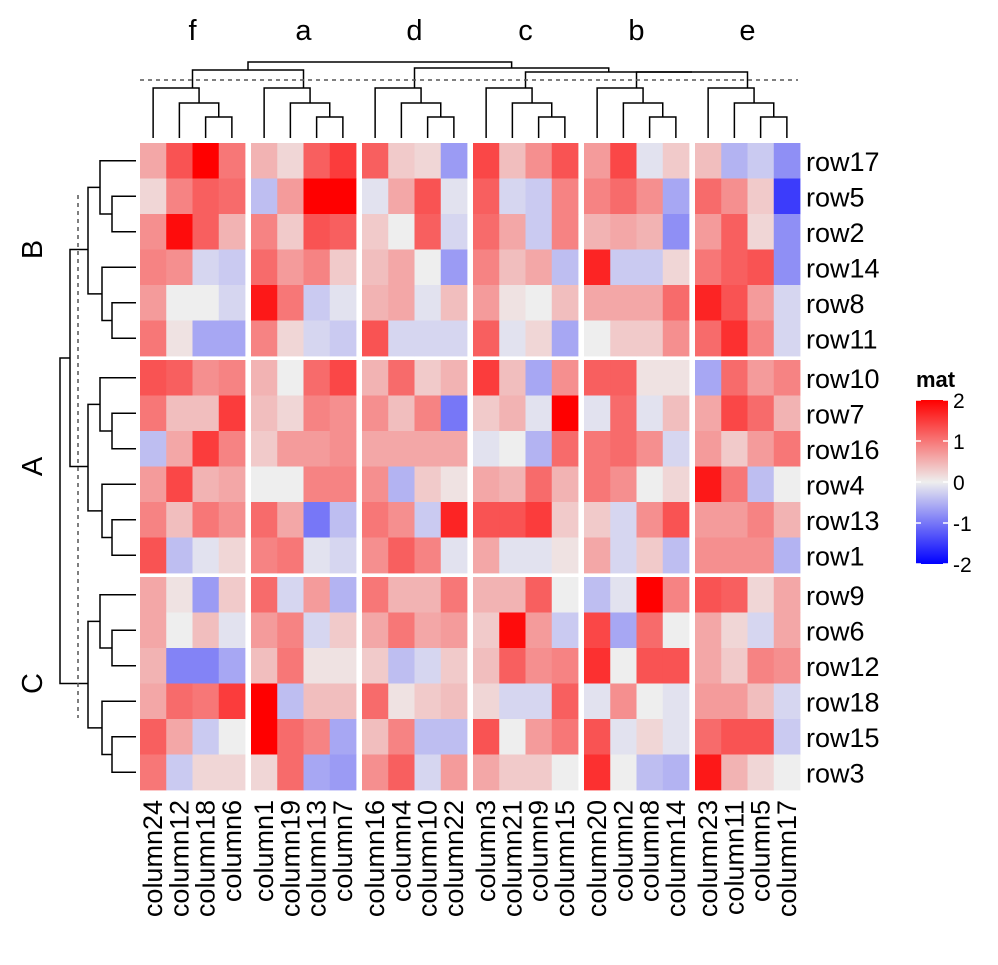 The width and height of the screenshot is (998, 965). I want to click on column-label: column16, so click(375, 858).